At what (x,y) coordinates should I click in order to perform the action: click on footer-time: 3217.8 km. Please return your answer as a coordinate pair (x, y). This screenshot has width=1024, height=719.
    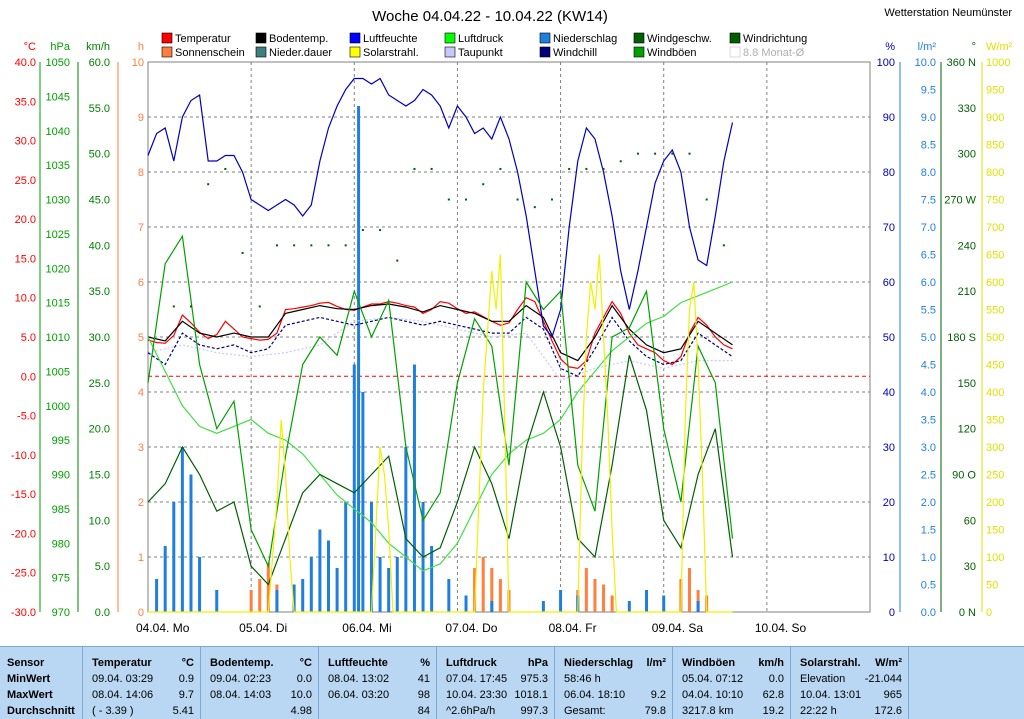
    Looking at the image, I should click on (708, 711).